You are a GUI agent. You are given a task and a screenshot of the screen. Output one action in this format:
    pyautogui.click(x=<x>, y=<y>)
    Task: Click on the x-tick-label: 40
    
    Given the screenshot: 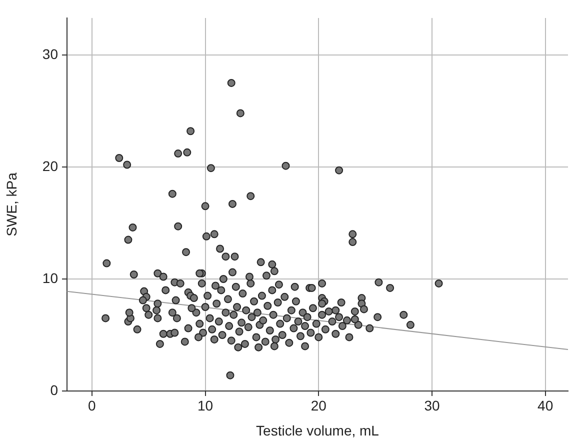 What is the action you would take?
    pyautogui.click(x=546, y=405)
    